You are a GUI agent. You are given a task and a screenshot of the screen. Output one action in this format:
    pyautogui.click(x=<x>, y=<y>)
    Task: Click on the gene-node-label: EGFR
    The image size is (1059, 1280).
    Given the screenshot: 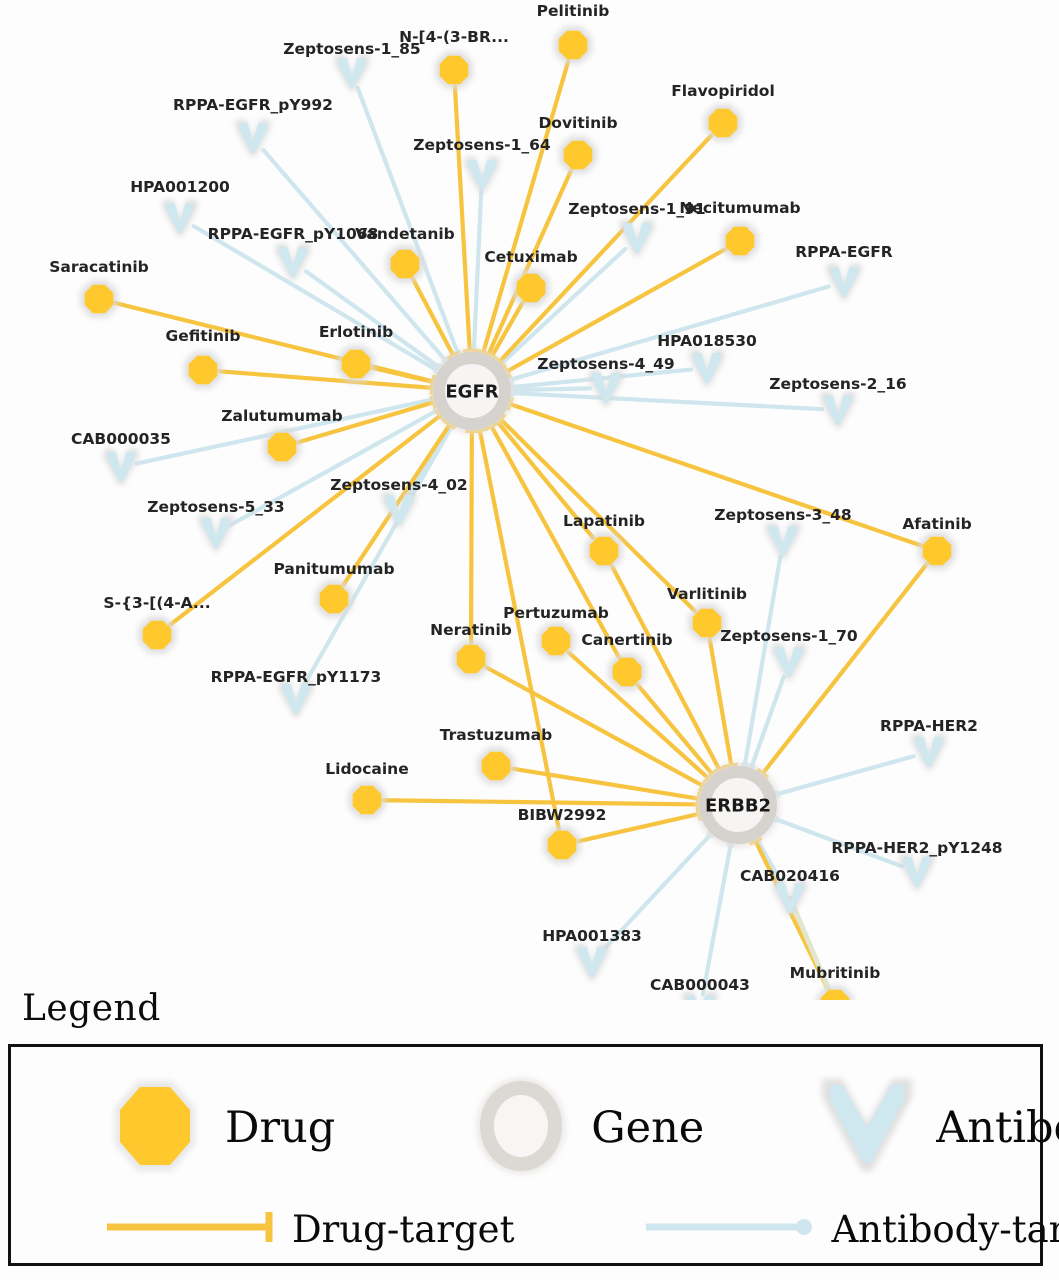 What is the action you would take?
    pyautogui.click(x=471, y=392)
    